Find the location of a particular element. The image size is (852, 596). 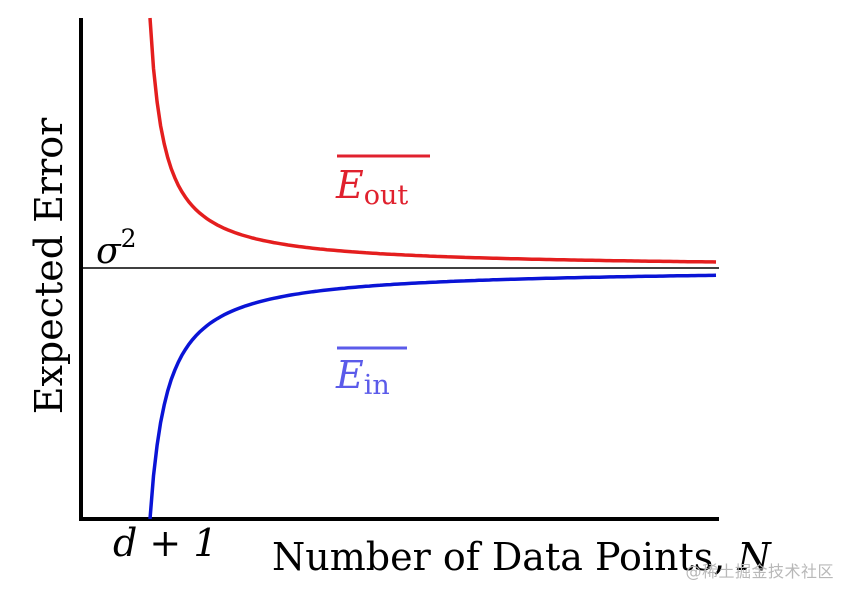

x-axis-label-symbol: N is located at coordinates (754, 557).